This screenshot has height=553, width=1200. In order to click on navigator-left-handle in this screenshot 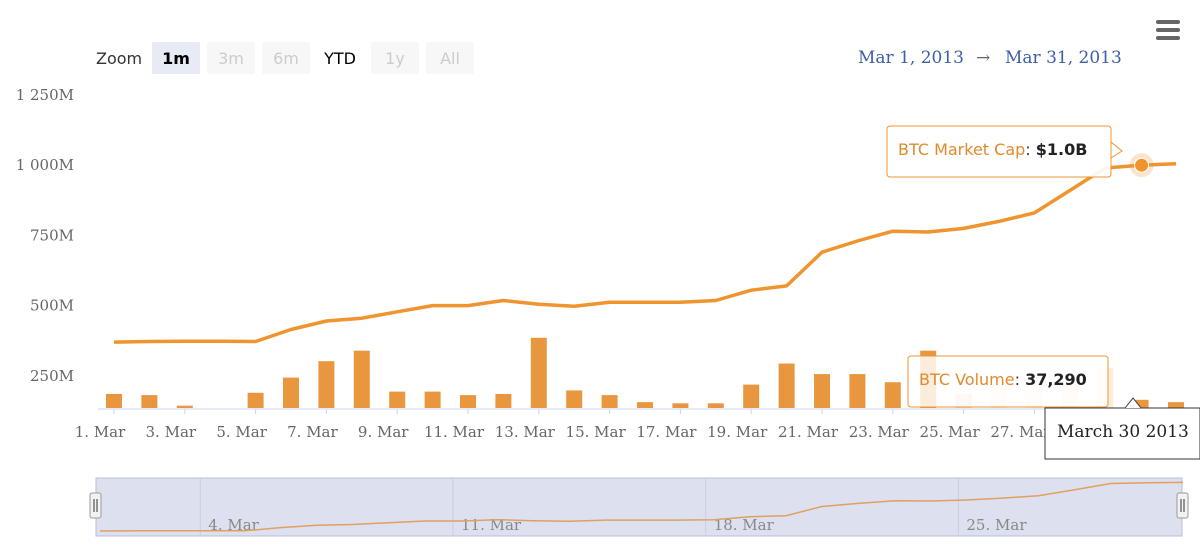, I will do `click(95, 505)`.